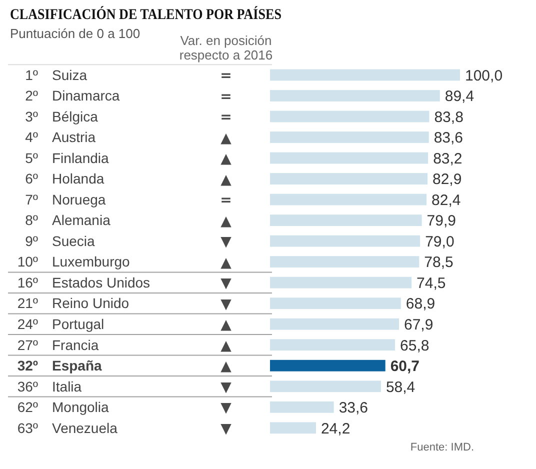 The image size is (536, 469). I want to click on y-tick-label: Francia, so click(75, 344).